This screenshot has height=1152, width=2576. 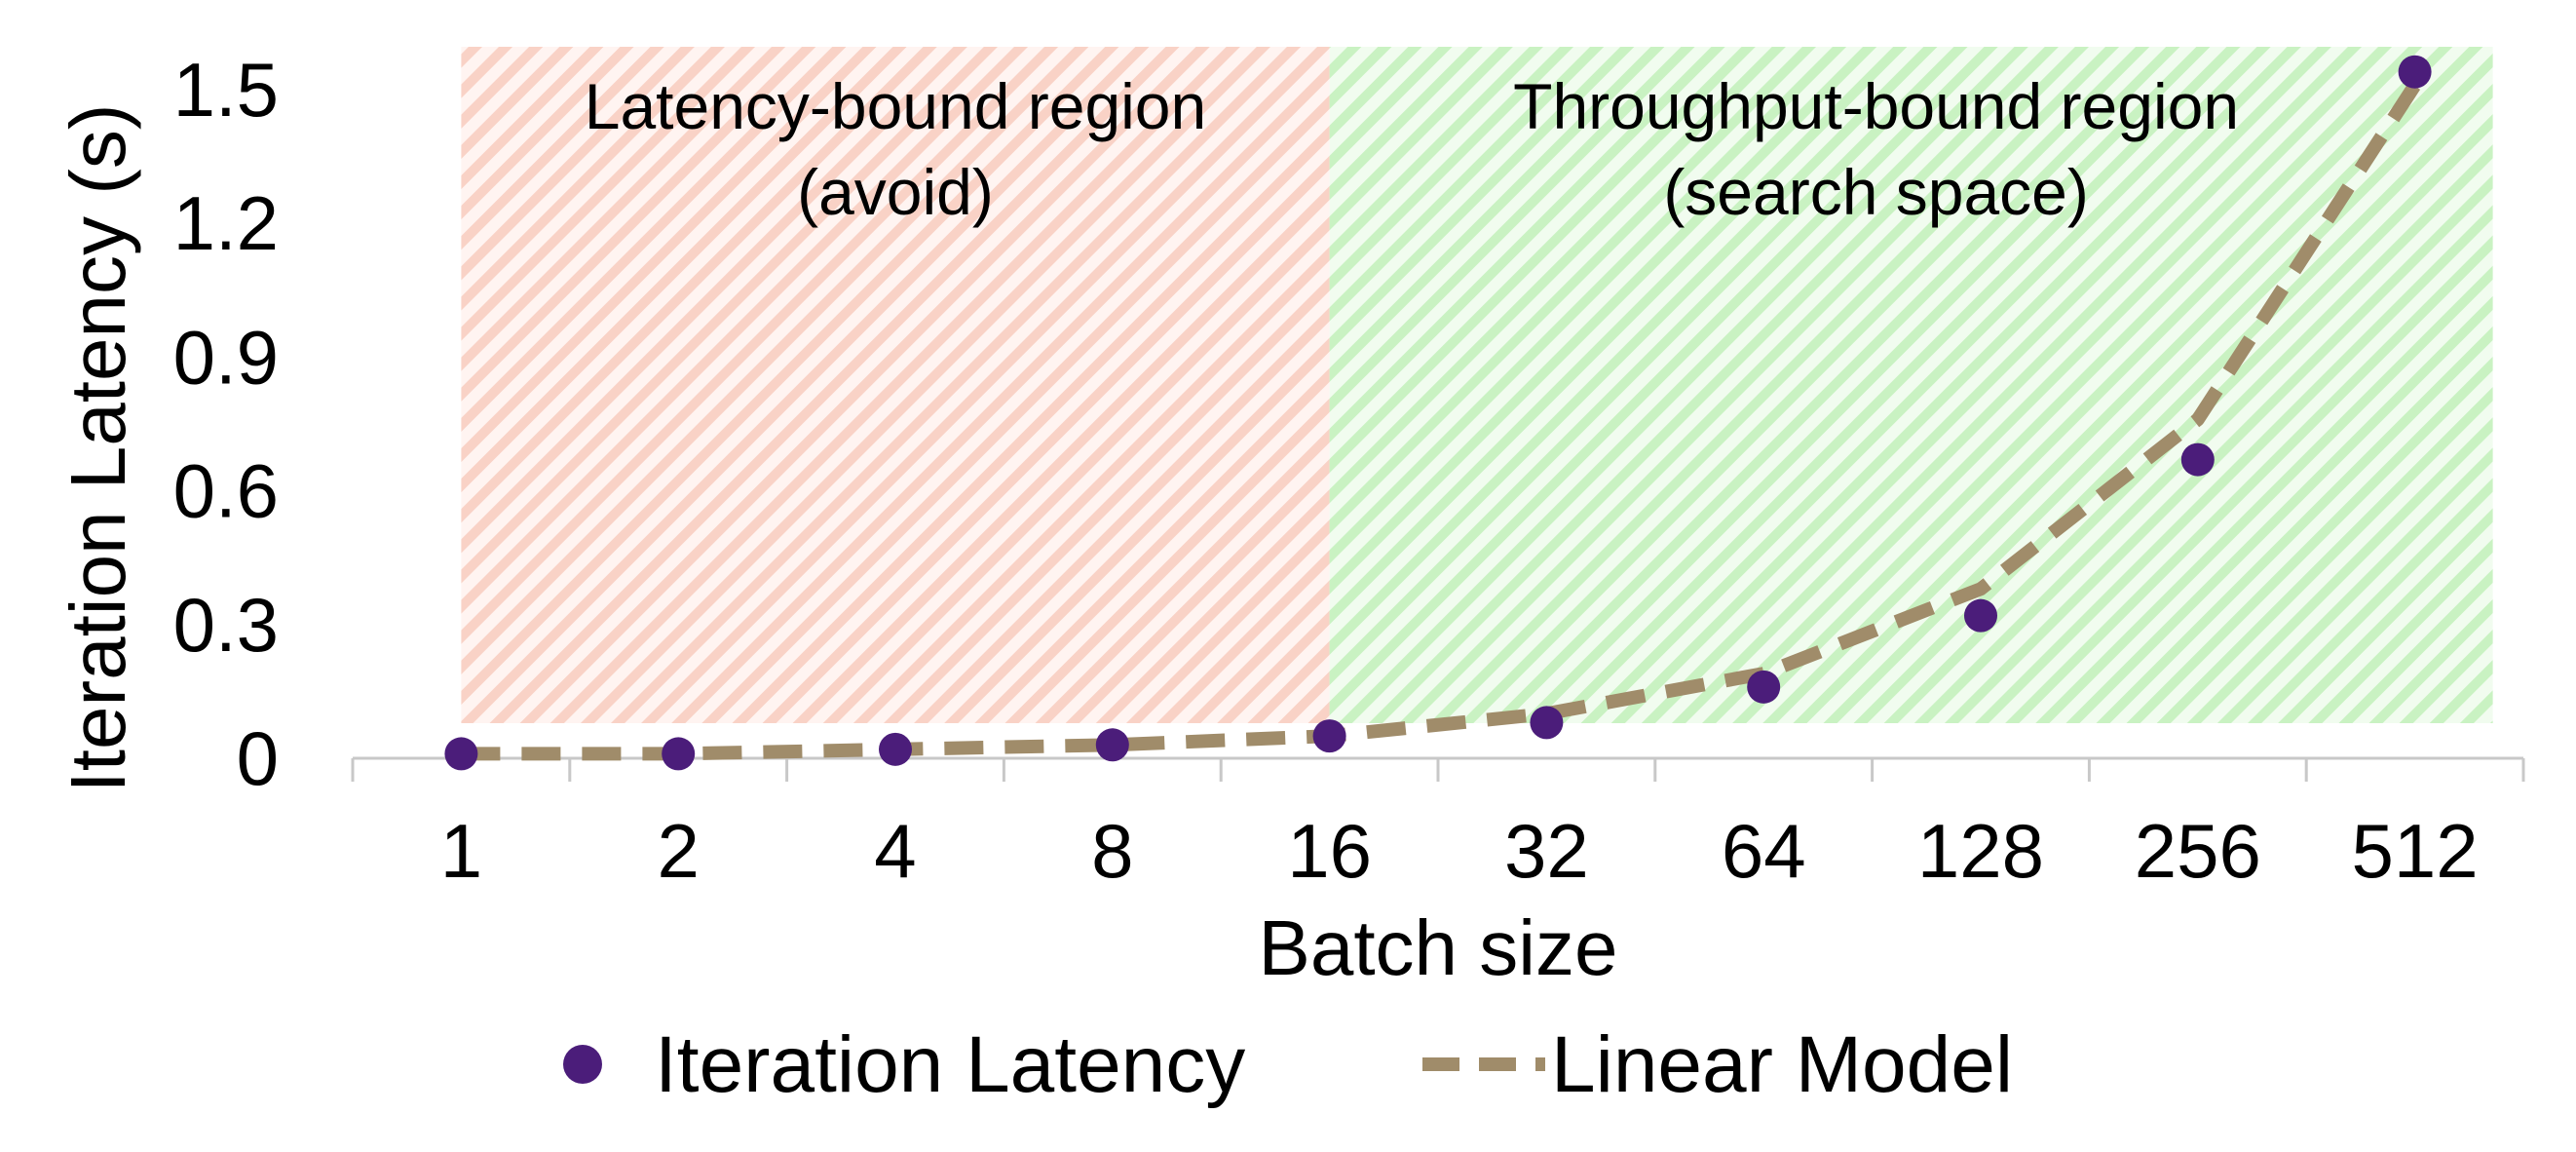 I want to click on x-tick-label: 512, so click(x=2415, y=851).